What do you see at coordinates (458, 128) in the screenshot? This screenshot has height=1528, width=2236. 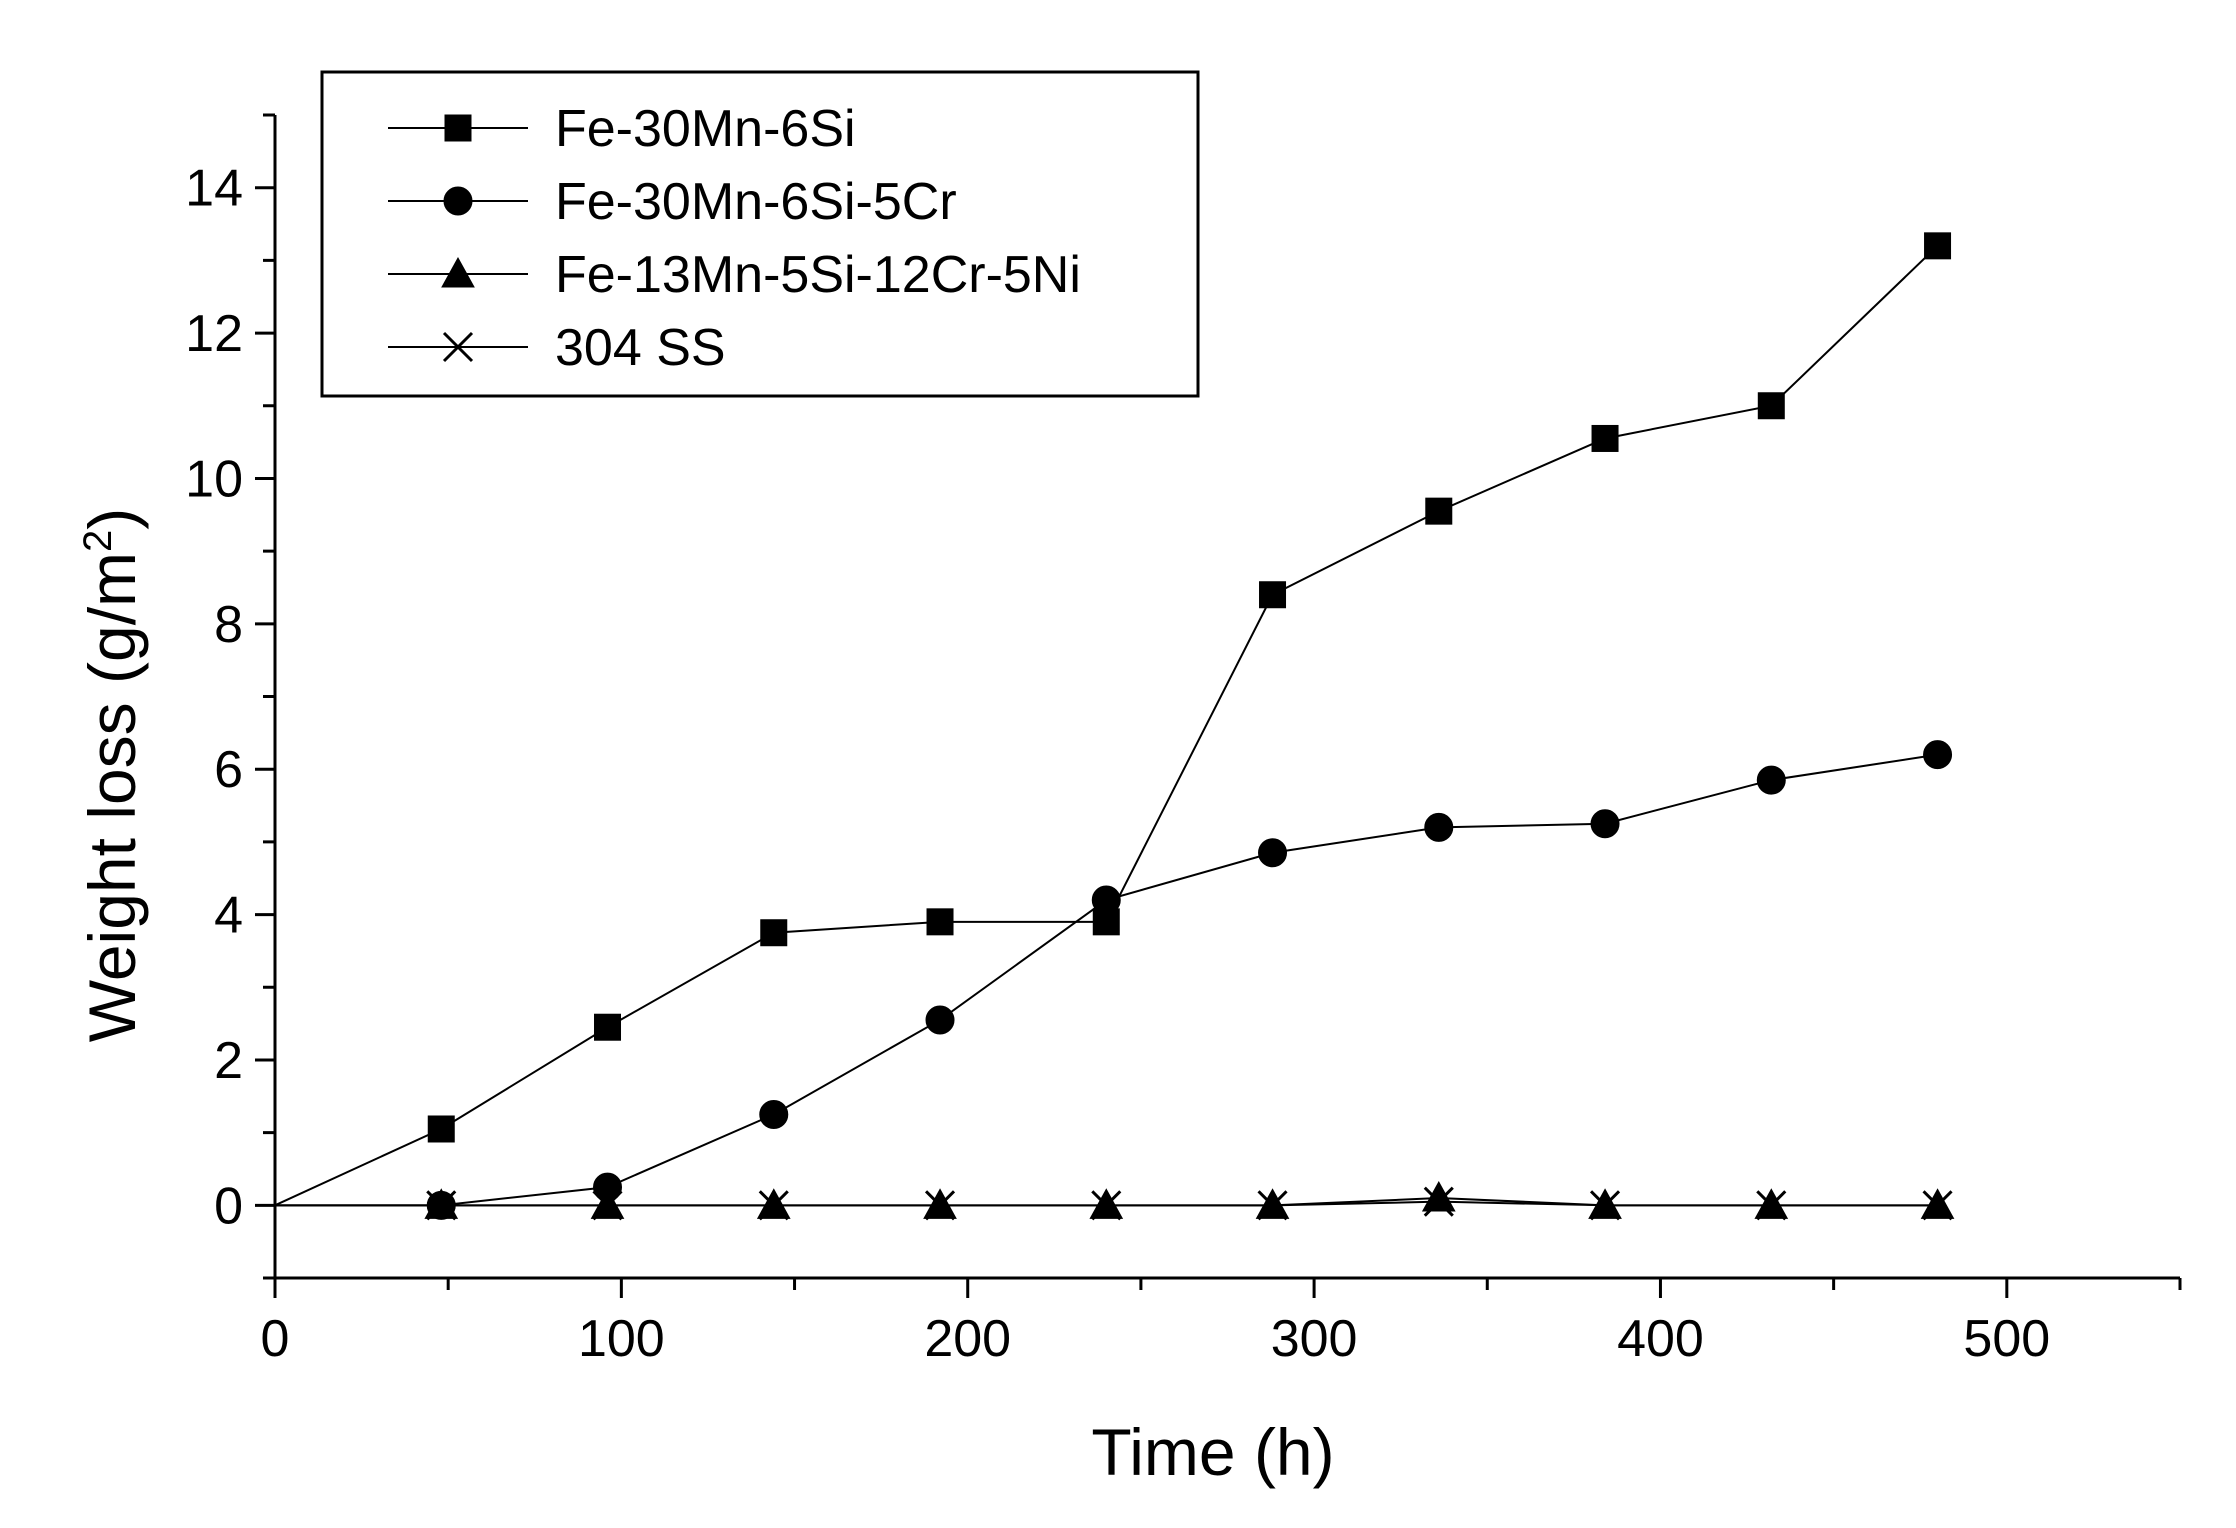 I see `legend-marker-fe-30mn-6si` at bounding box center [458, 128].